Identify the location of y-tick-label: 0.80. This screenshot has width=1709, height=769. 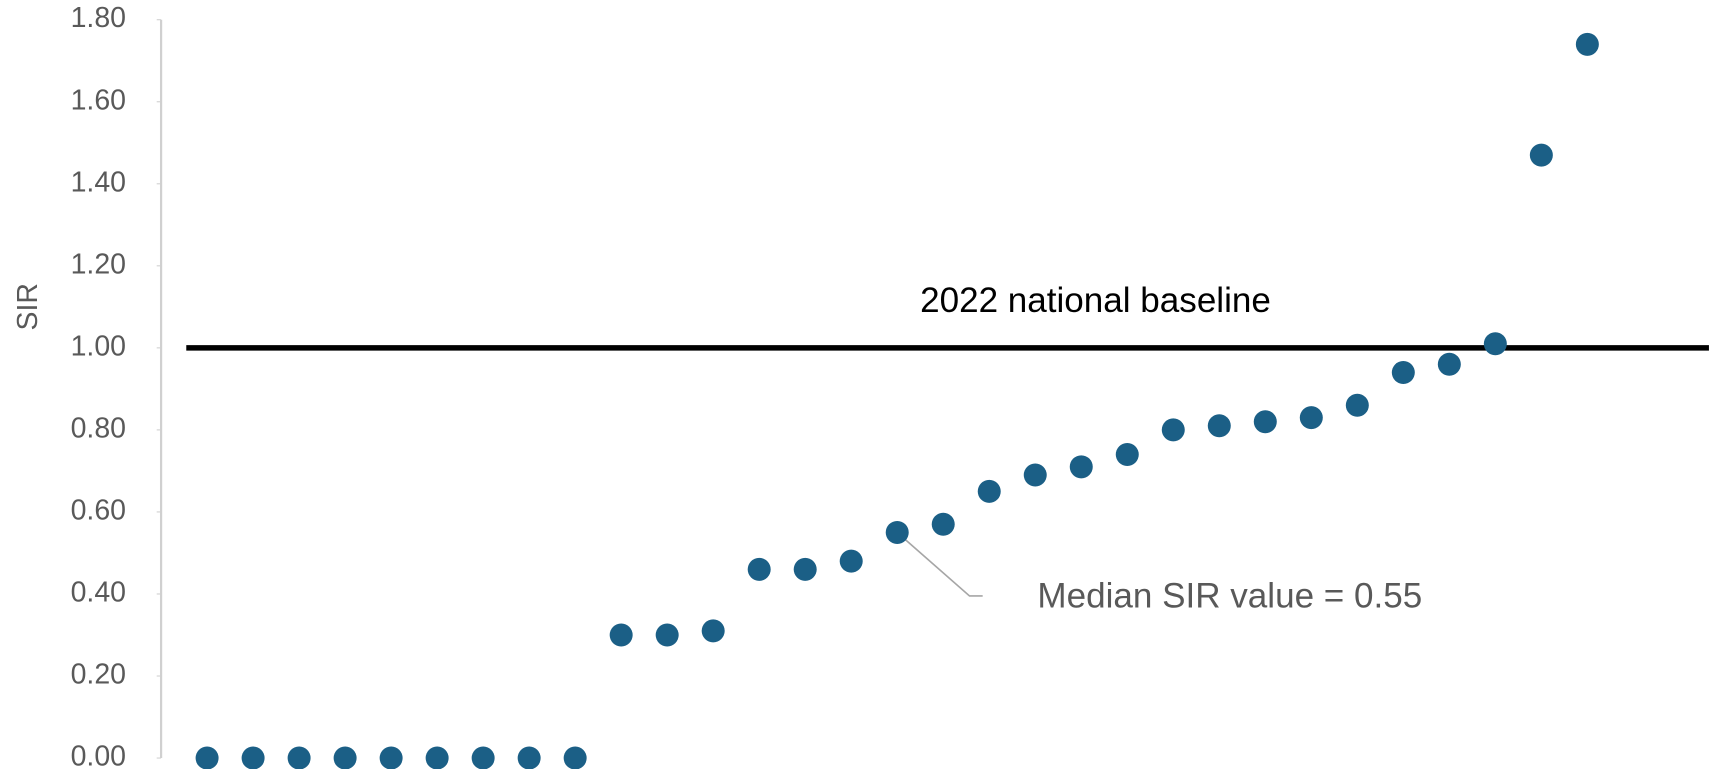
(98, 428).